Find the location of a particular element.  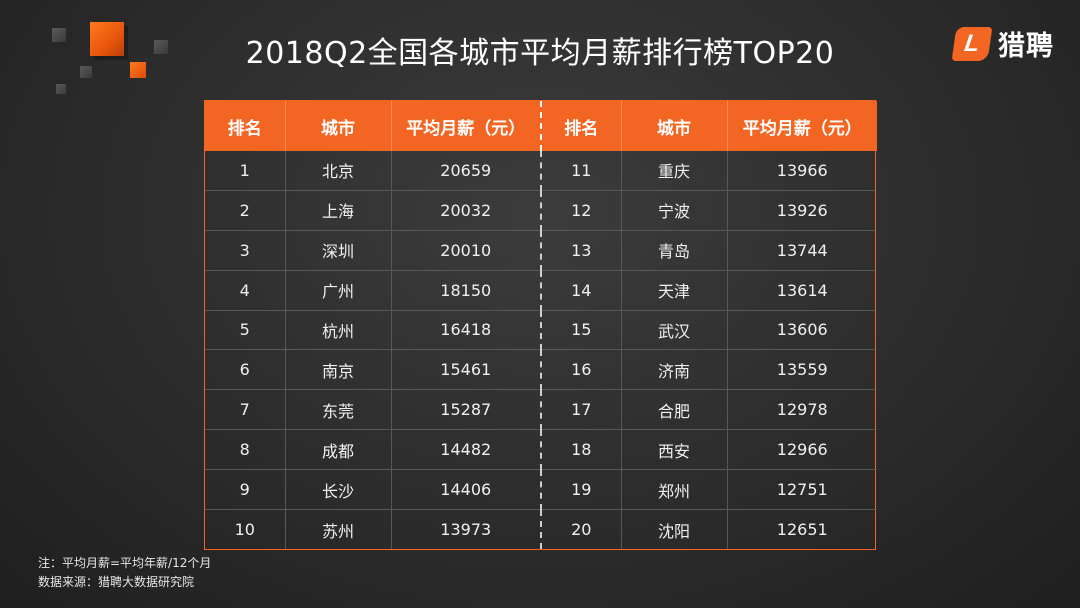

table-row: 2 上海 20032 12 宁波 13926 is located at coordinates (541, 210).